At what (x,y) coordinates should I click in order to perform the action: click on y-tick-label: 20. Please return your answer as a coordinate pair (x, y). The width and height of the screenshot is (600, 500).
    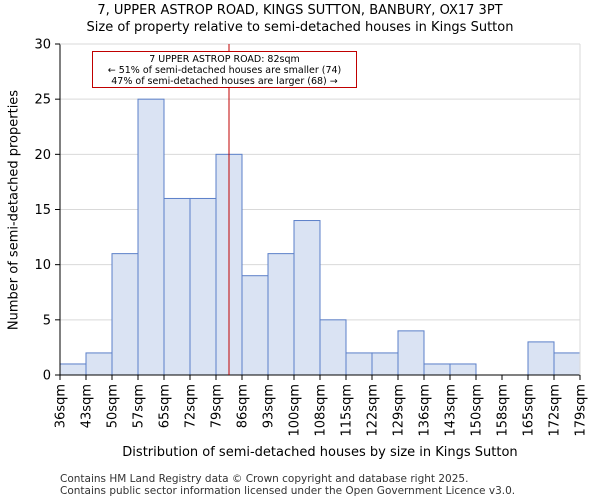
    Looking at the image, I should click on (42, 155).